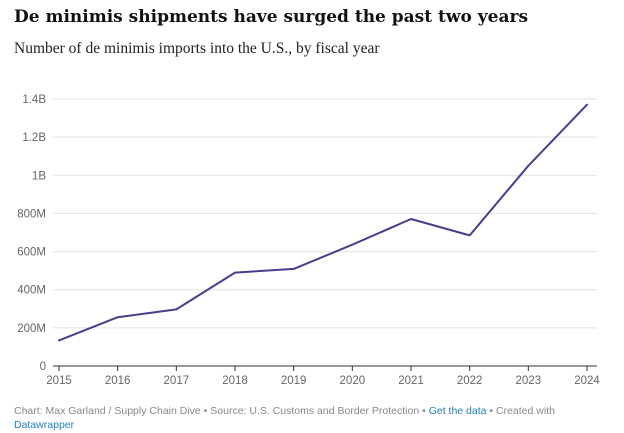 This screenshot has width=624, height=433. I want to click on x-tick-label: 2023, so click(529, 381).